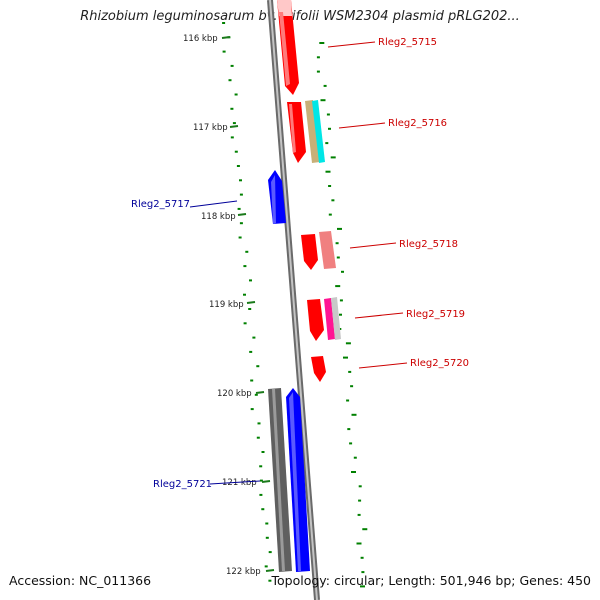 Image resolution: width=600 pixels, height=600 pixels. I want to click on gene-label-rleg2-5721: Rleg2_5721, so click(182, 484).